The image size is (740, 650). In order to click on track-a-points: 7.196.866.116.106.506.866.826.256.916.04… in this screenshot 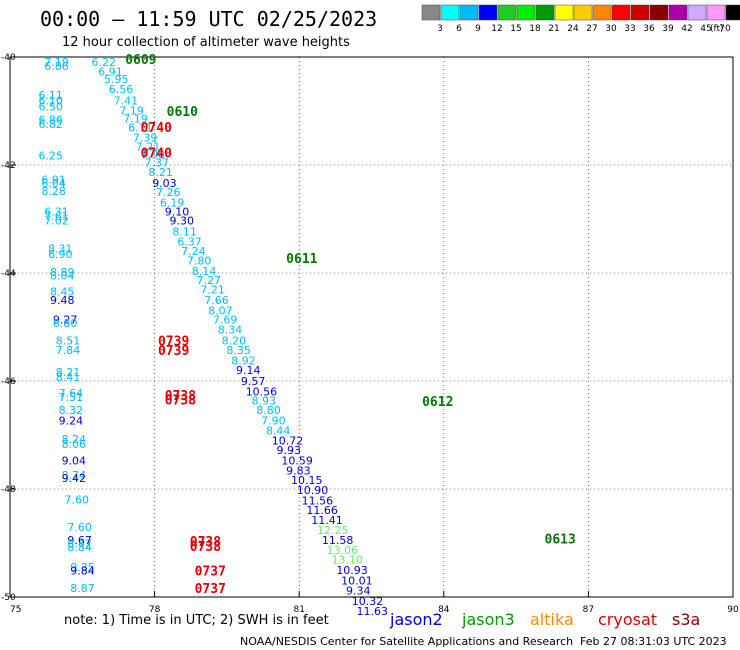, I will do `click(66, 325)`.